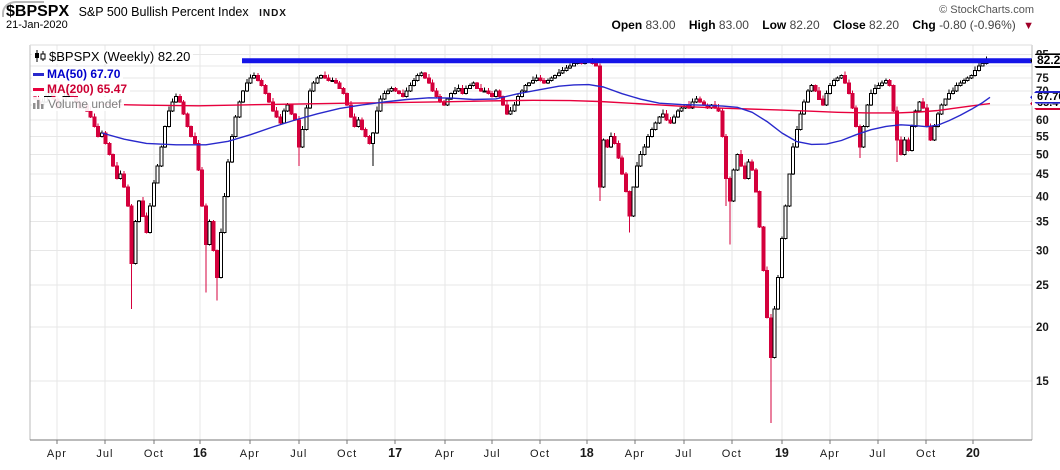 The width and height of the screenshot is (1060, 470). Describe the element at coordinates (1042, 286) in the screenshot. I see `svg-text: 25` at that location.